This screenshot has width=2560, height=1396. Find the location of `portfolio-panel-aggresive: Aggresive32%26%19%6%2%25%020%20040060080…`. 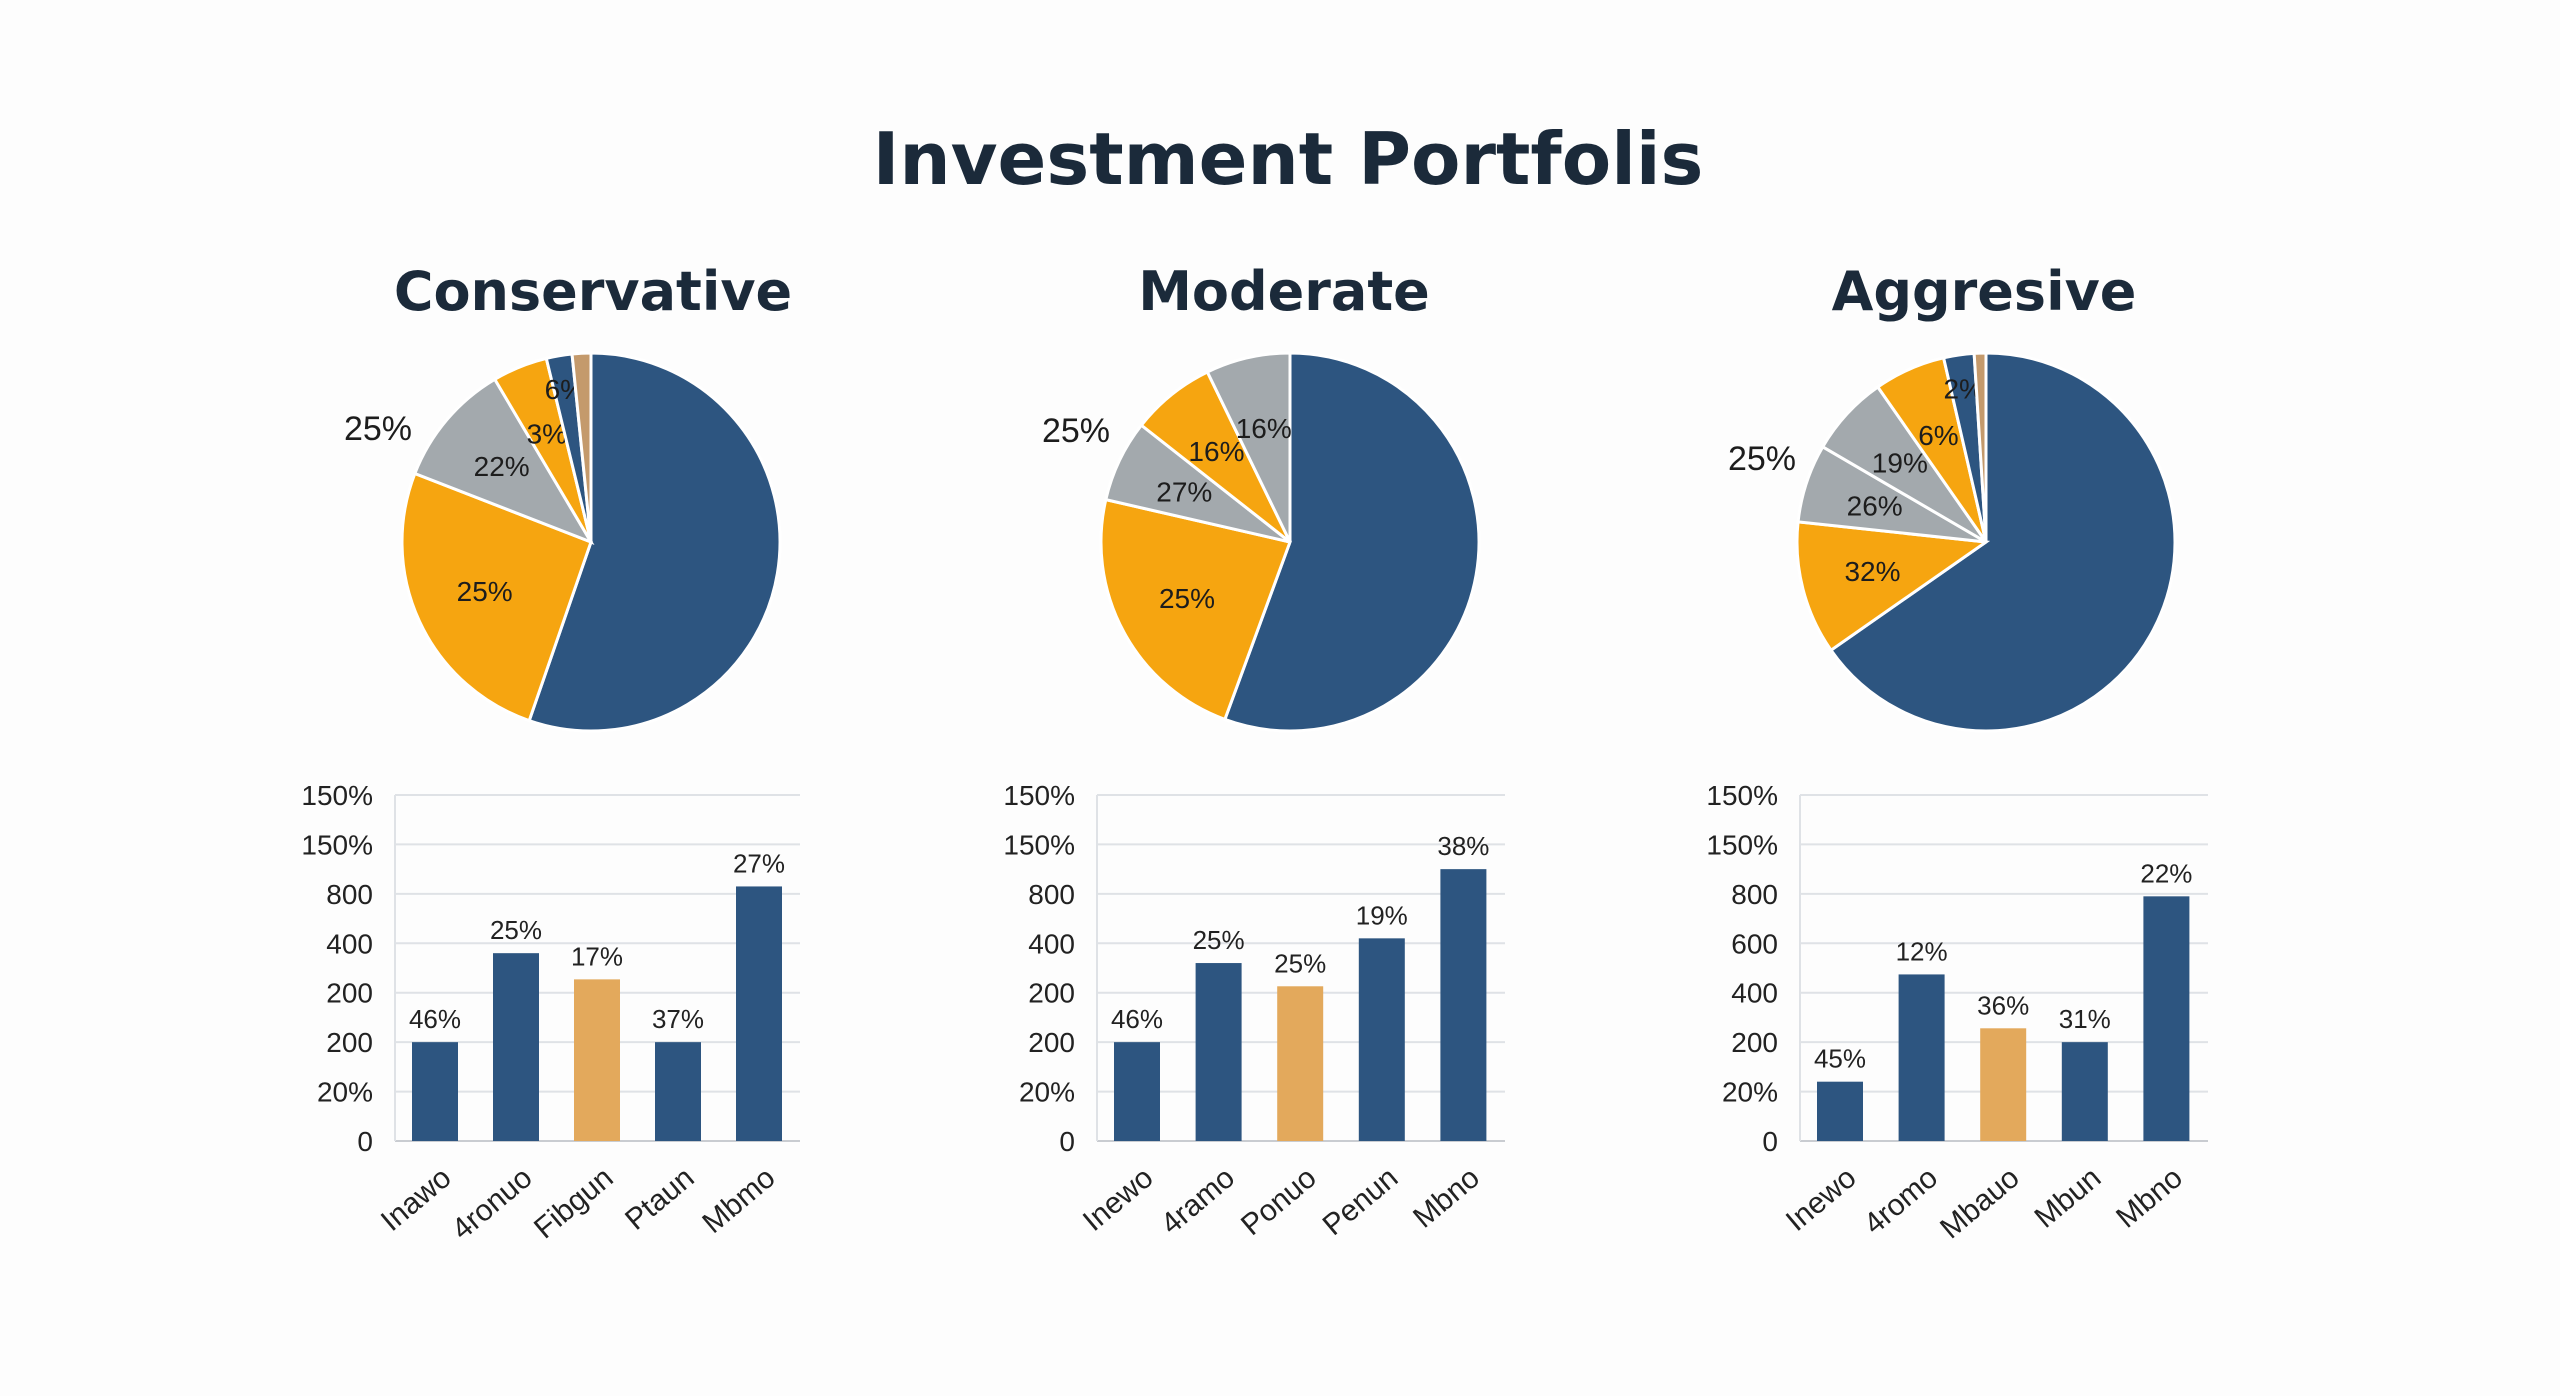

portfolio-panel-aggresive: Aggresive32%26%19%6%2%25%020%20040060080… is located at coordinates (1957, 752).